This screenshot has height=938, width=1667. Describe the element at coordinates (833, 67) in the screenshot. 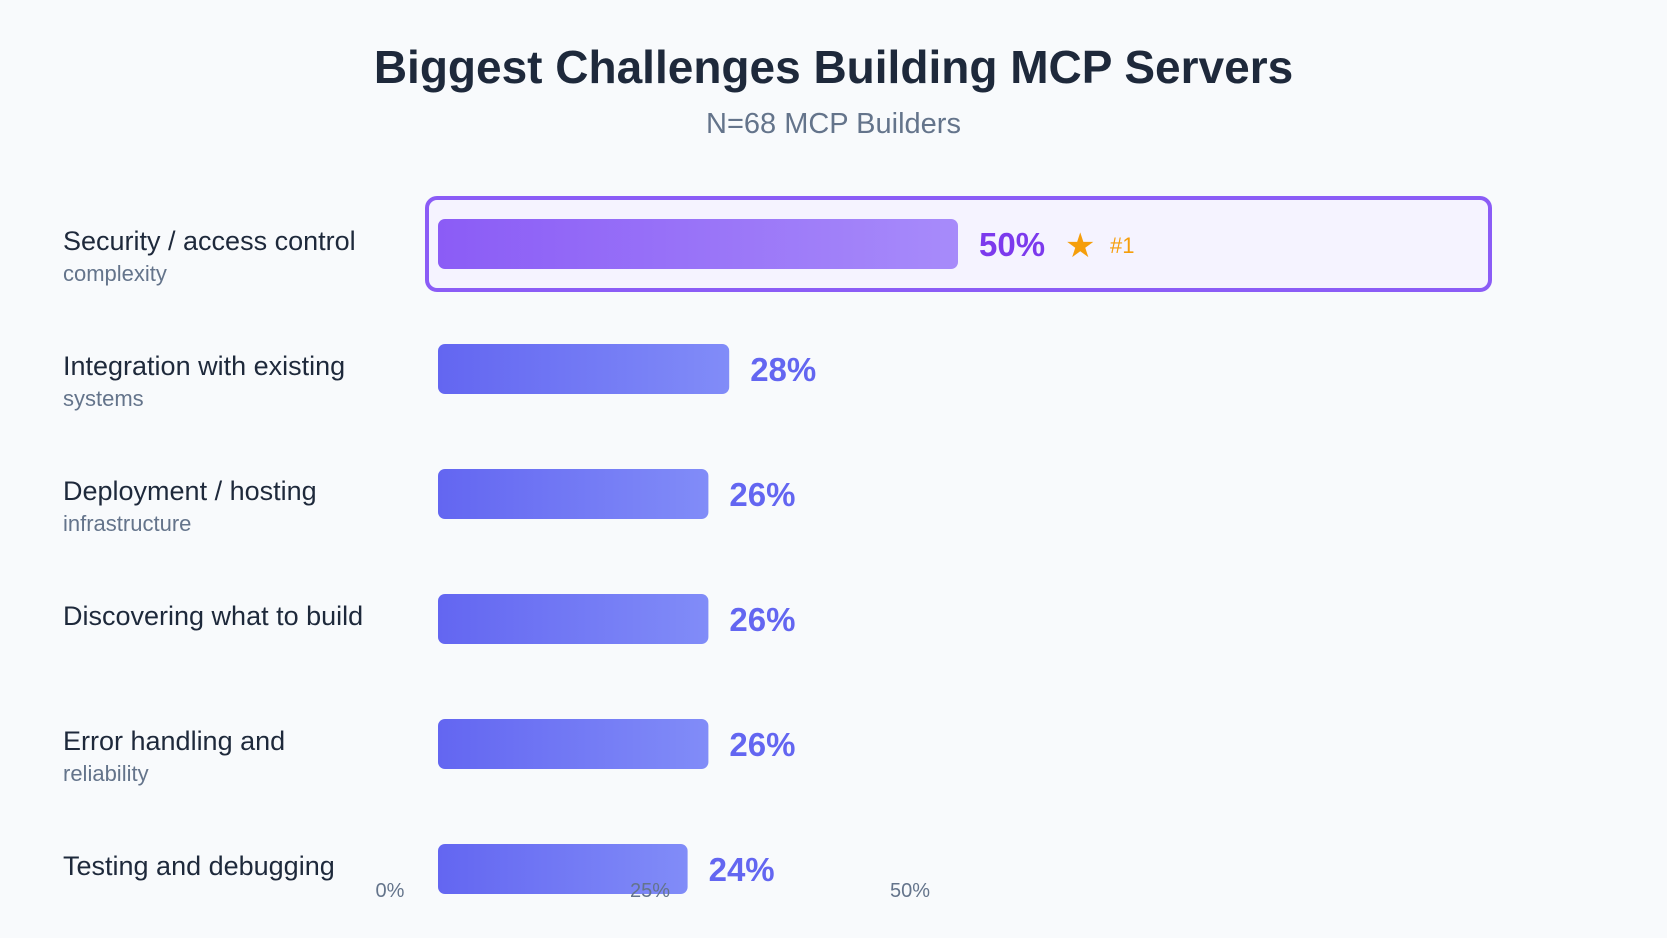

I see `chart-title: Biggest Challenges Building MCP Servers` at that location.